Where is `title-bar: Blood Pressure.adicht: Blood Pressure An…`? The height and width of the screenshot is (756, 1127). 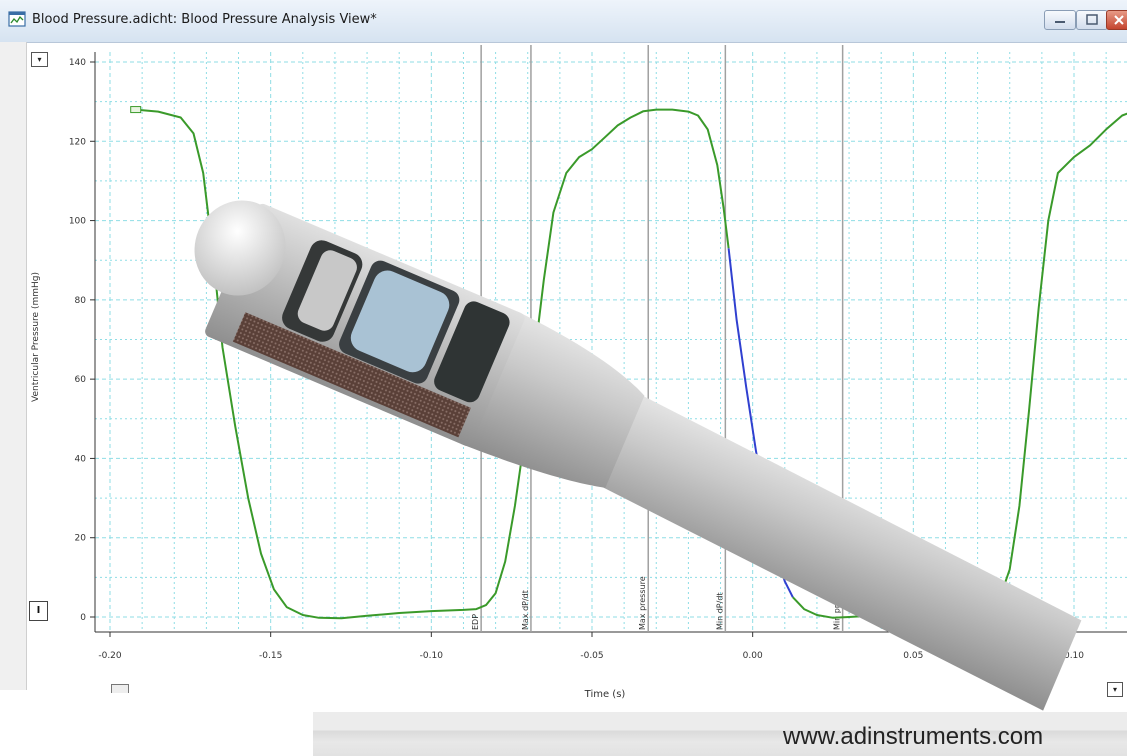 title-bar: Blood Pressure.adicht: Blood Pressure An… is located at coordinates (563, 21).